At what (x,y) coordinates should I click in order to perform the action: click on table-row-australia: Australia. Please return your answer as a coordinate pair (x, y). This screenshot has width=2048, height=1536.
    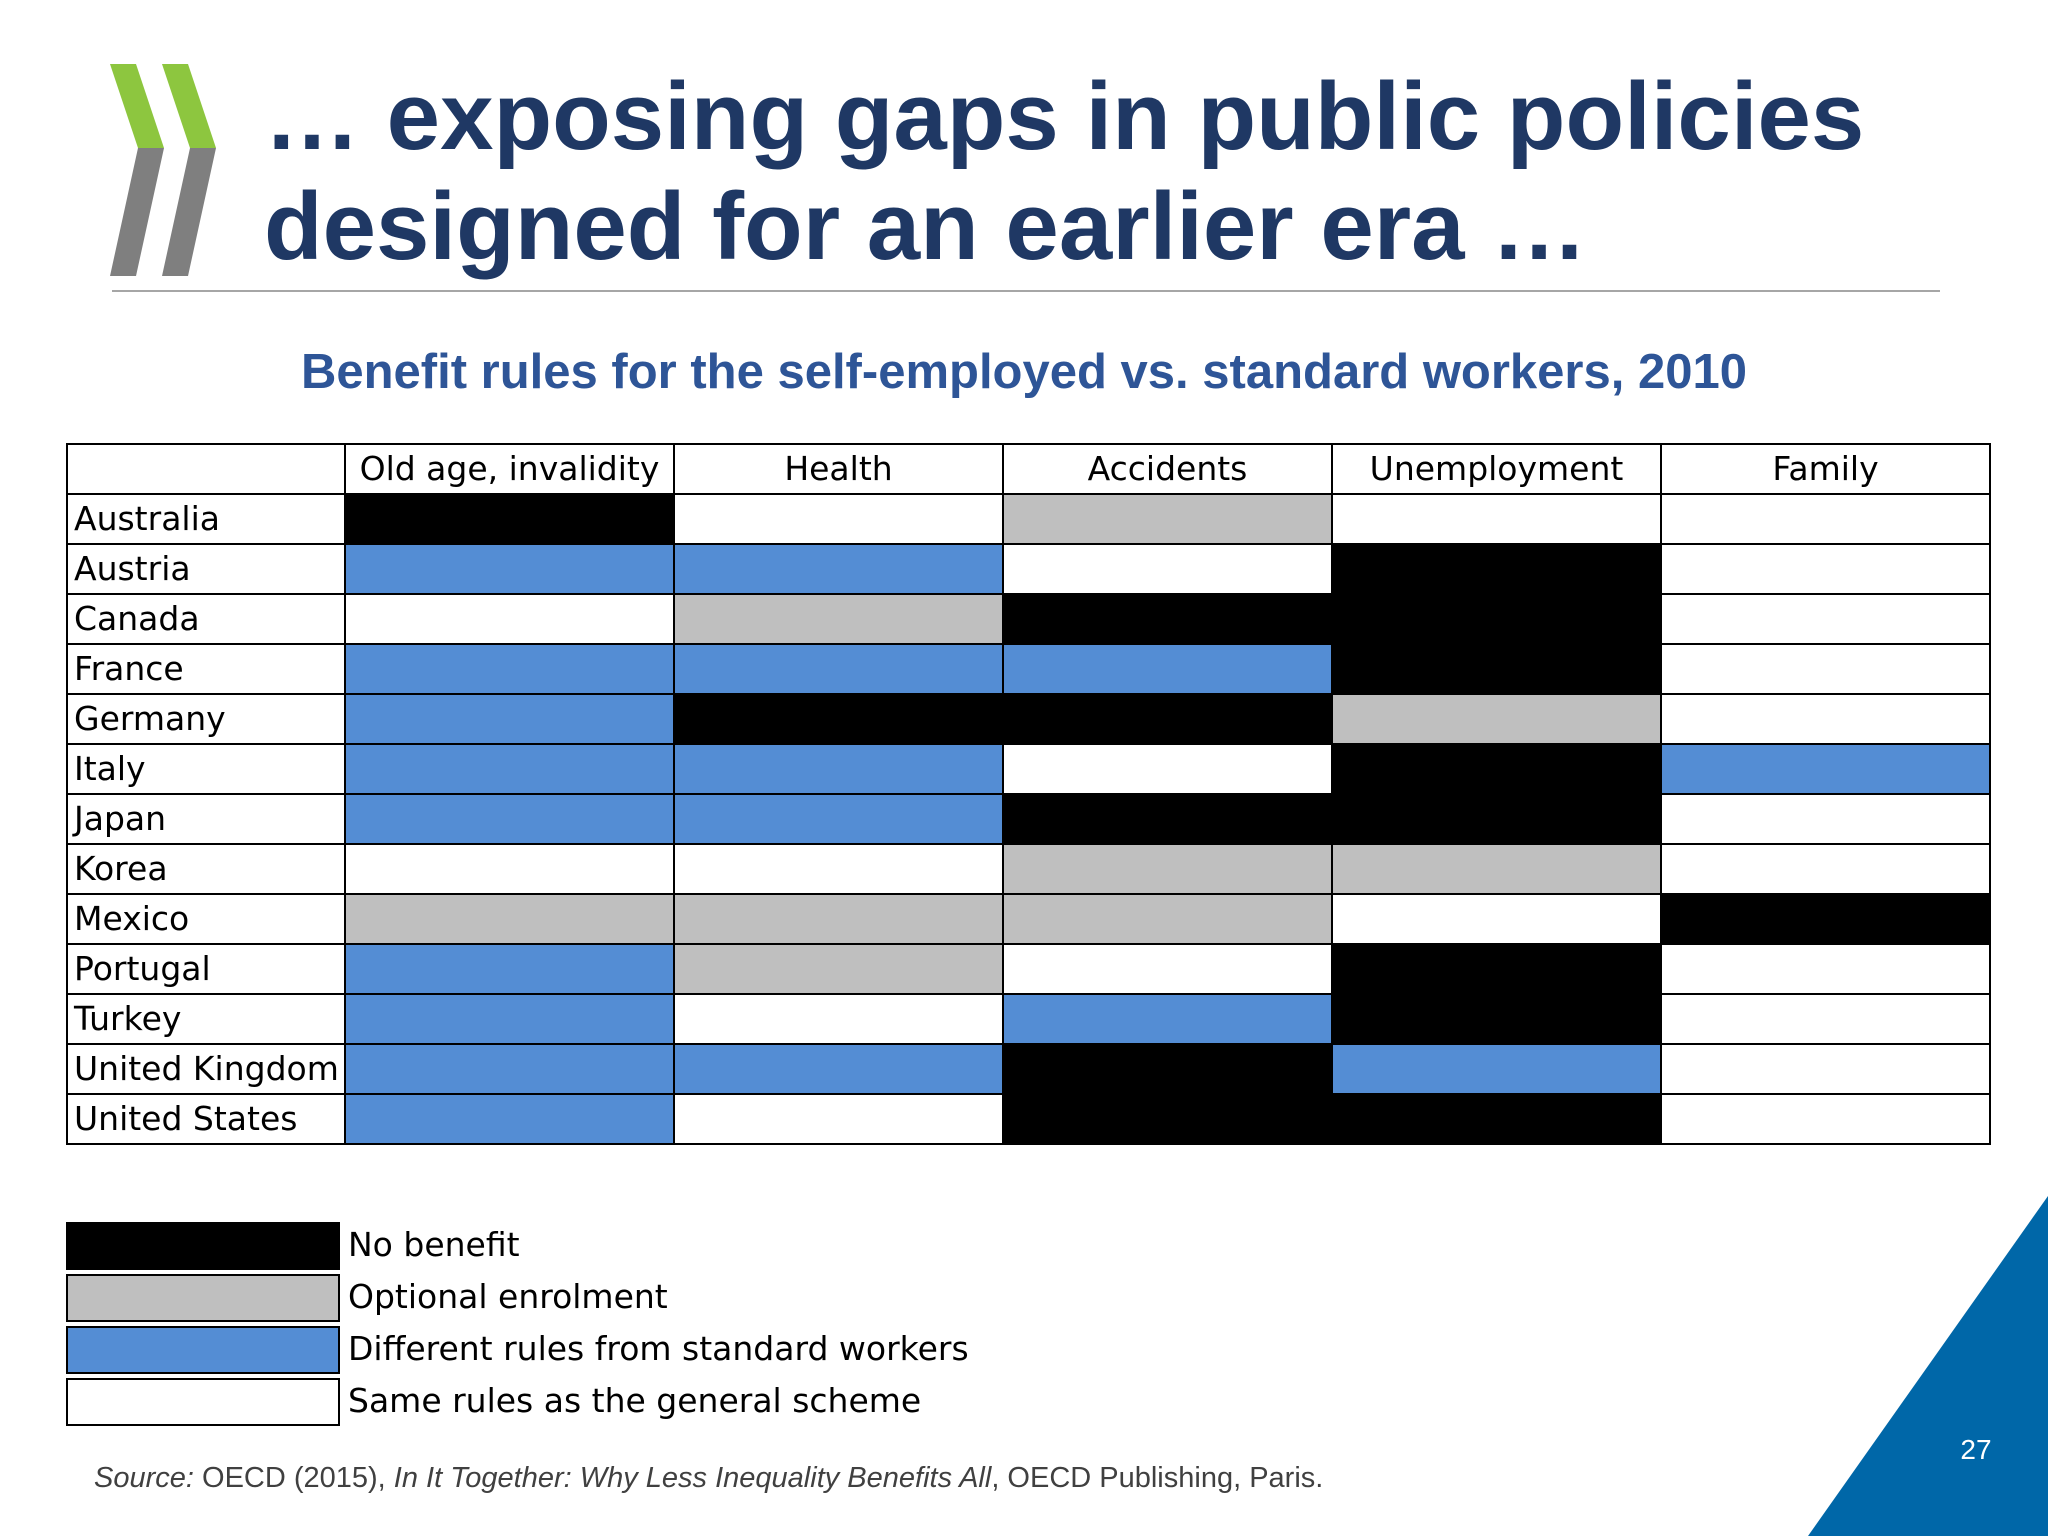
    Looking at the image, I should click on (1028, 519).